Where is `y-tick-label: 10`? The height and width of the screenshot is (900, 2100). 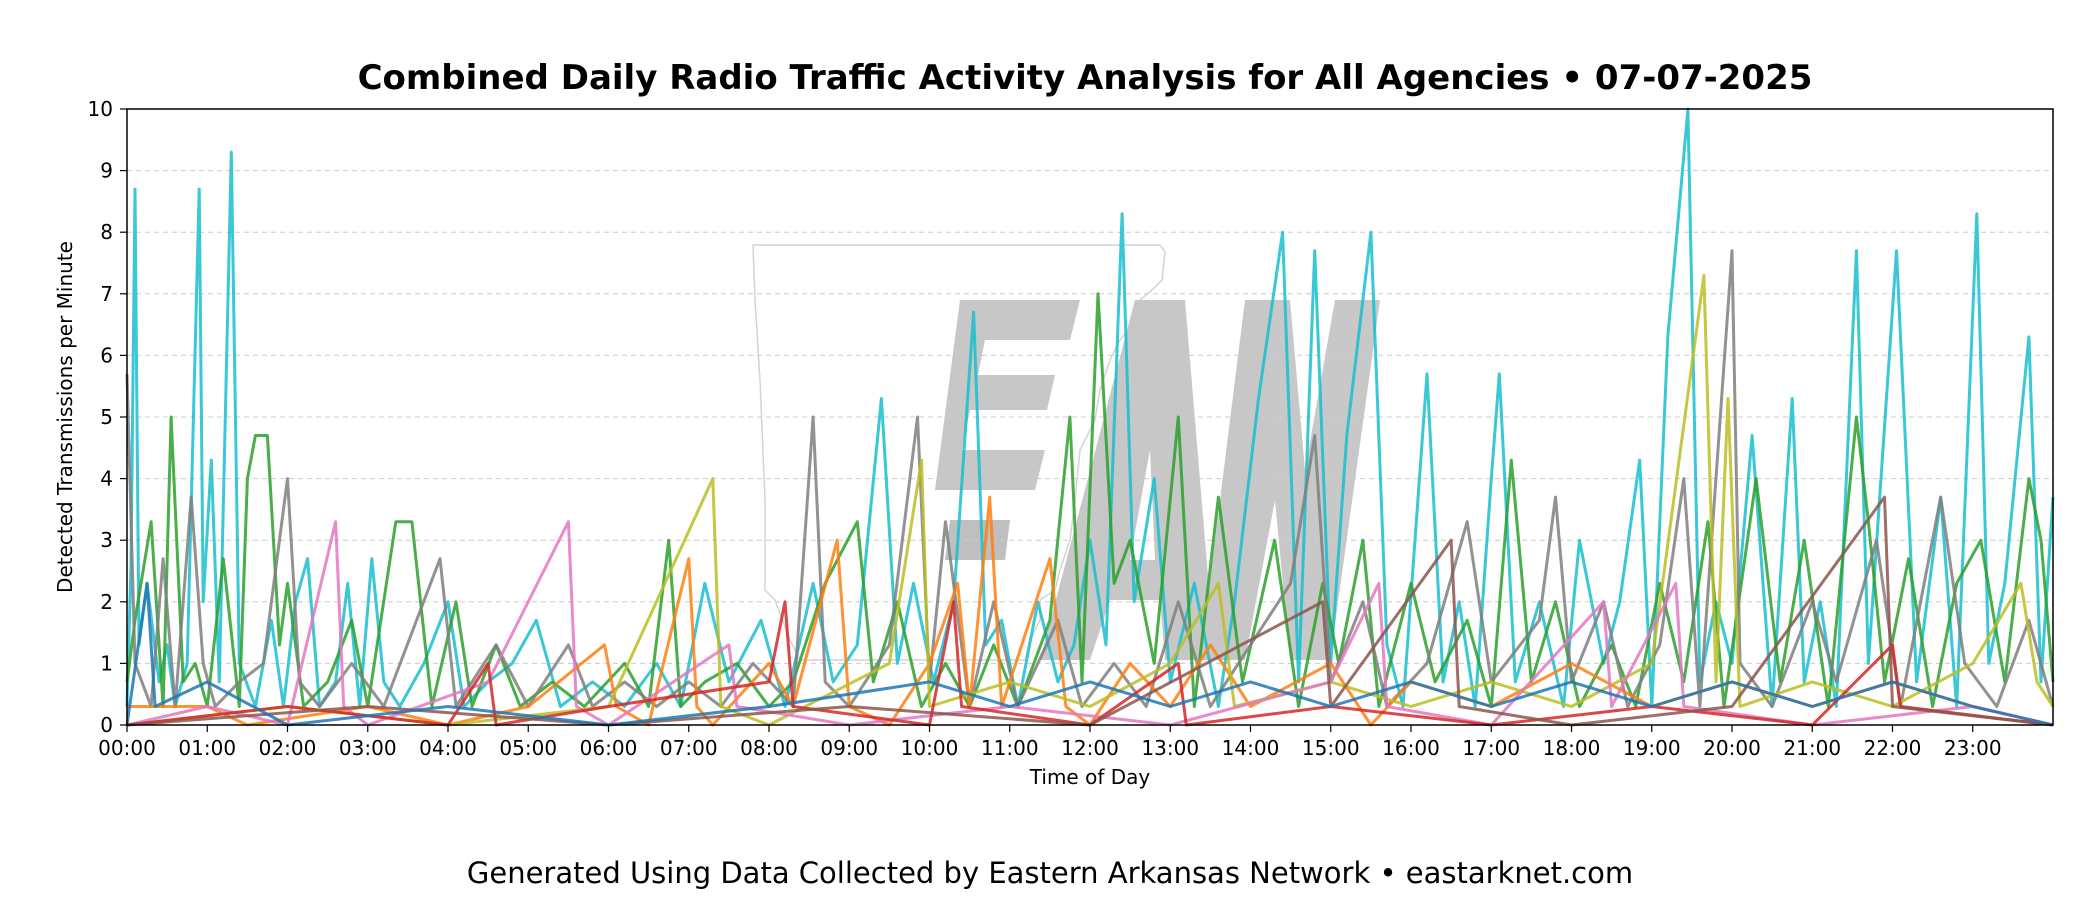 y-tick-label: 10 is located at coordinates (100, 109).